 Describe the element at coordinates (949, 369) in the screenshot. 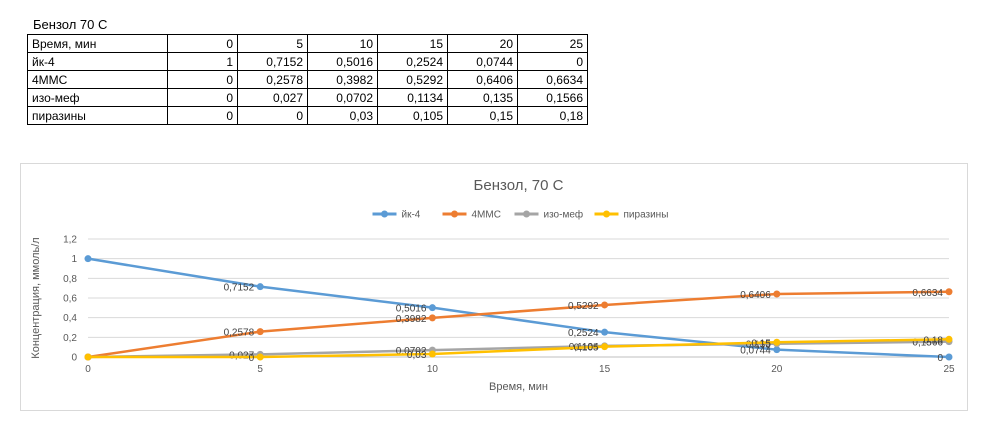

I see `x-tick-label: 25` at that location.